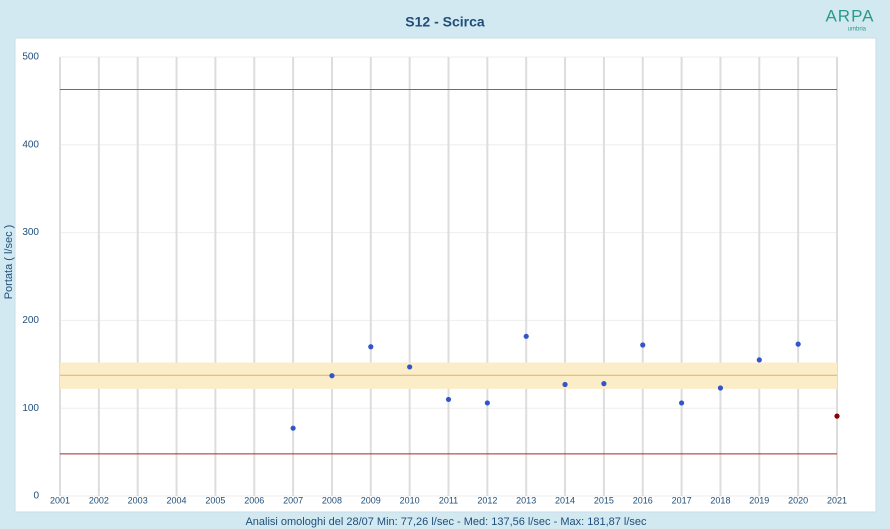 The width and height of the screenshot is (890, 529). Describe the element at coordinates (682, 500) in the screenshot. I see `x-tick-label: 2017` at that location.